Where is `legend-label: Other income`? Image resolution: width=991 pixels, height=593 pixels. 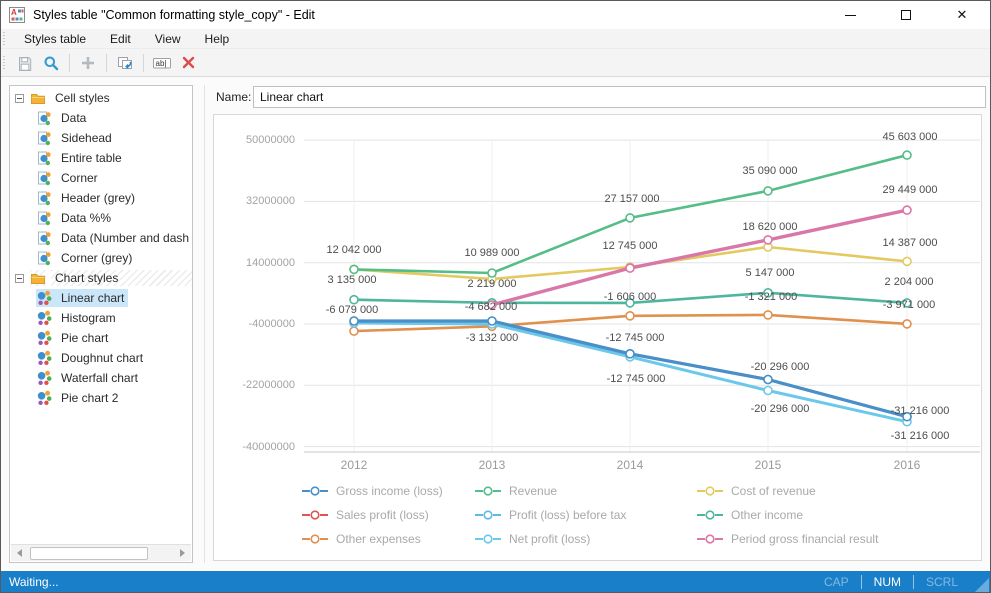
legend-label: Other income is located at coordinates (767, 515).